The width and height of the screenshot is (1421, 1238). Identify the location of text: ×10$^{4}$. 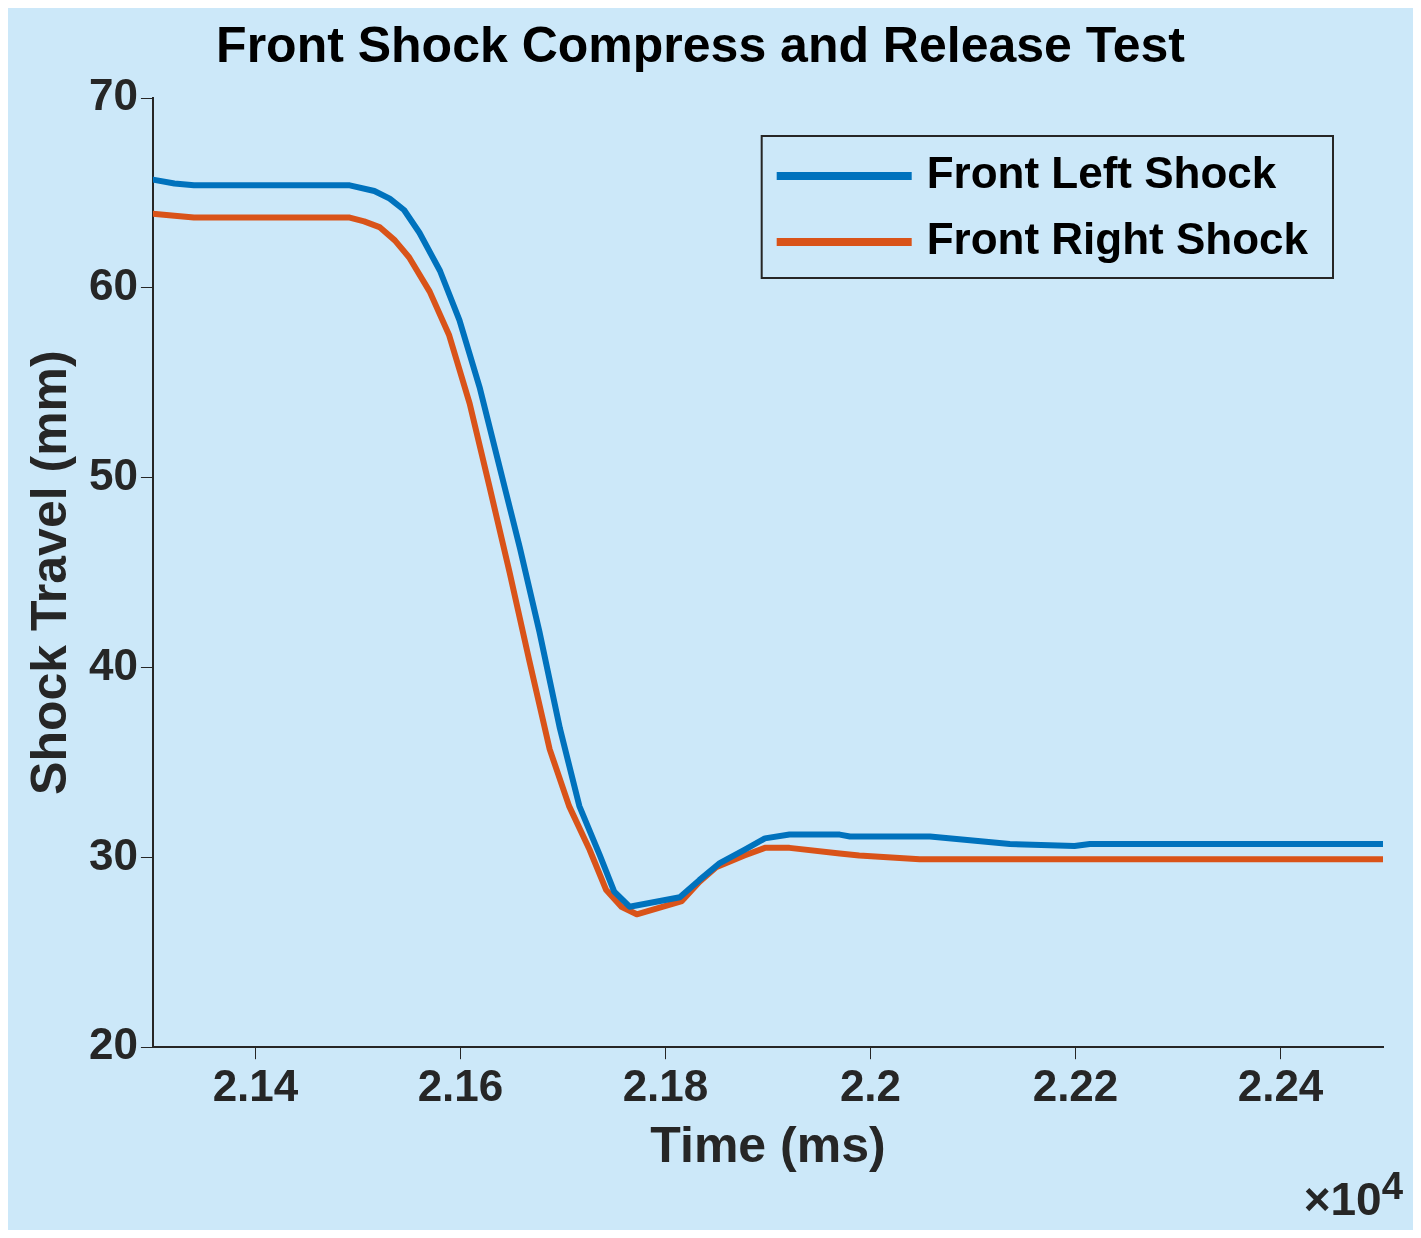
(1353, 1194).